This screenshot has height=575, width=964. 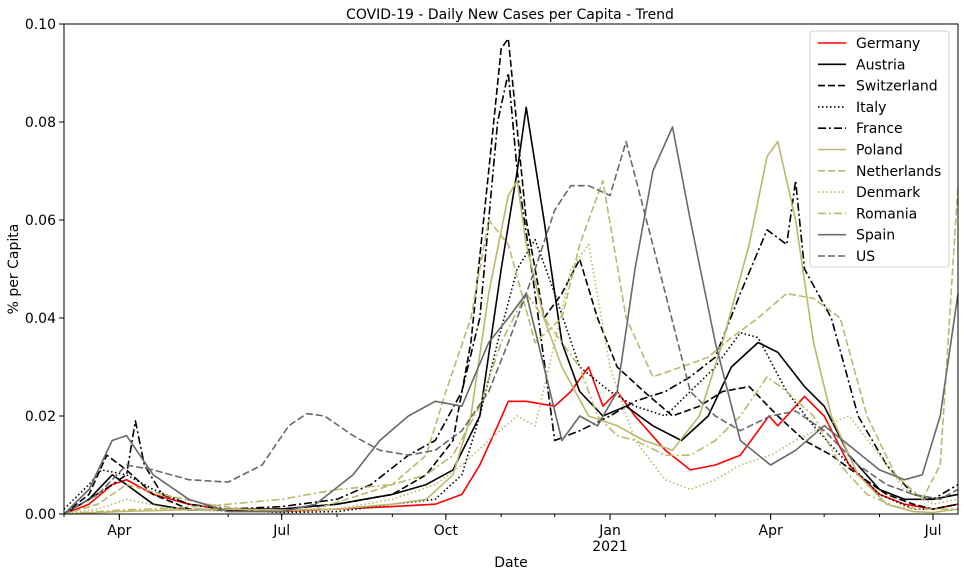 What do you see at coordinates (888, 44) in the screenshot?
I see `legend-label: Germany` at bounding box center [888, 44].